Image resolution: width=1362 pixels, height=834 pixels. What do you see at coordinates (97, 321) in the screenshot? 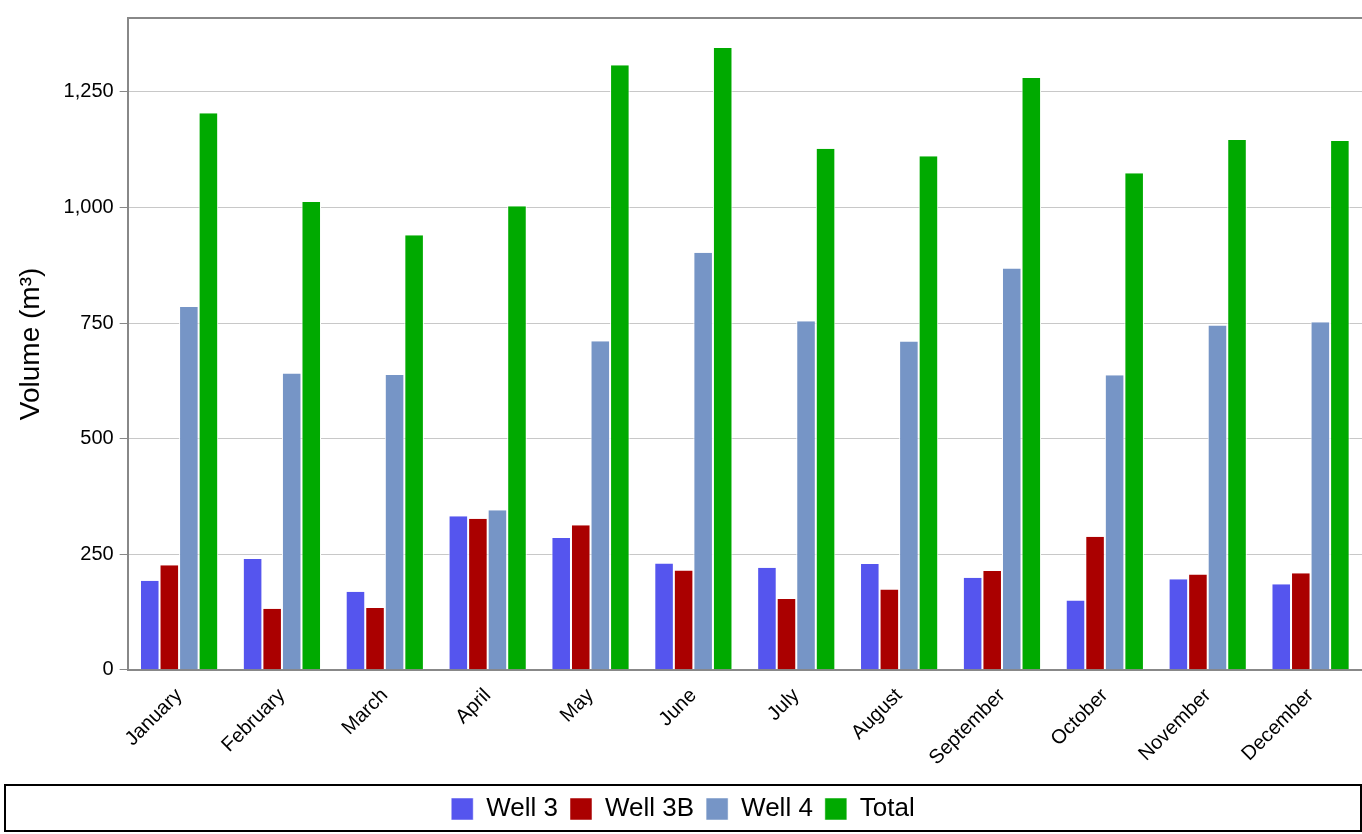
I see `y-tick-label: 750` at bounding box center [97, 321].